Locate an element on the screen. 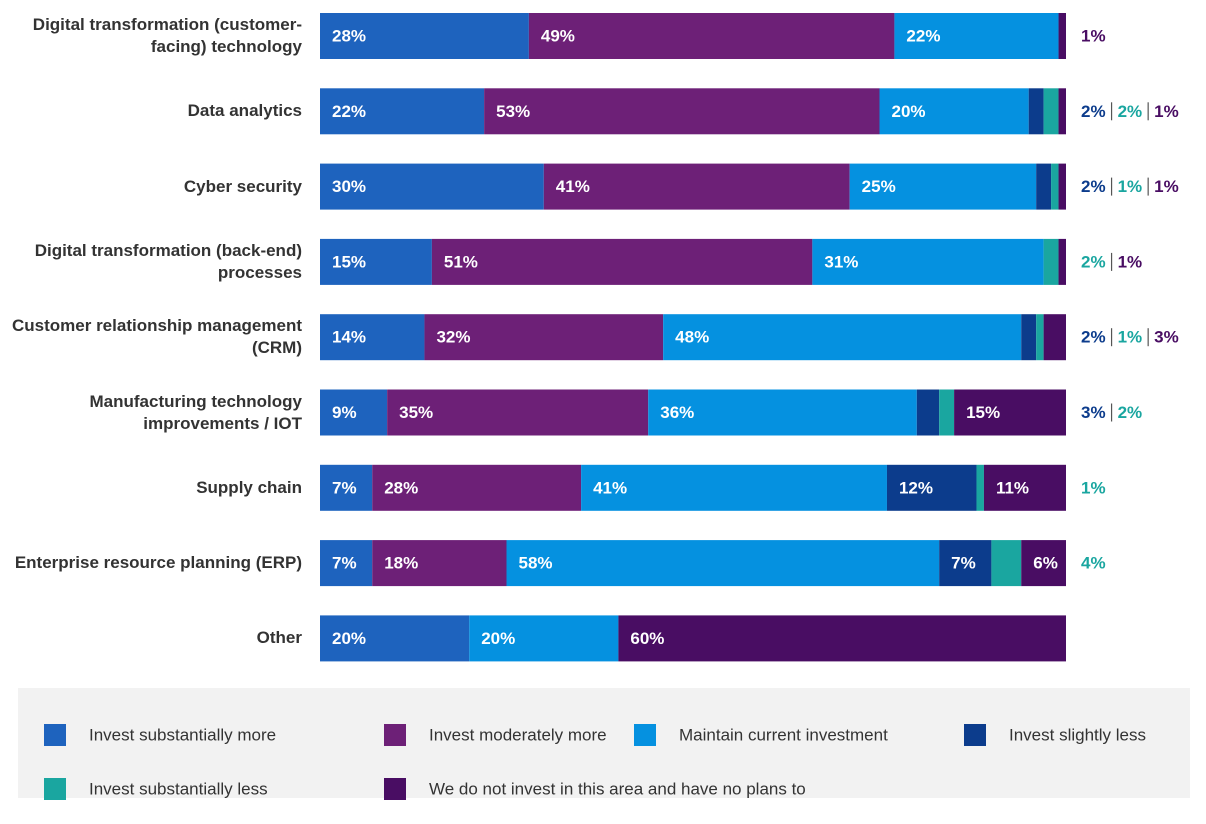 This screenshot has height=824, width=1206. category-label: Cyber security is located at coordinates (151, 187).